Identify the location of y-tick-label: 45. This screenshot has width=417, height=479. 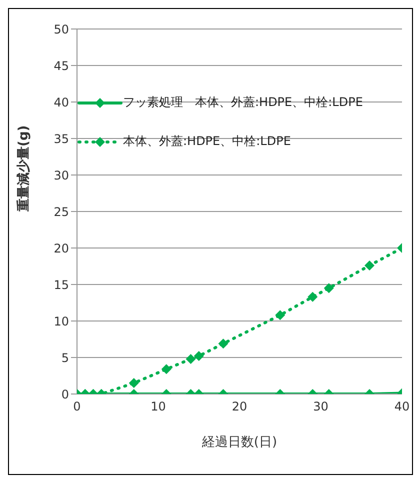
(61, 65).